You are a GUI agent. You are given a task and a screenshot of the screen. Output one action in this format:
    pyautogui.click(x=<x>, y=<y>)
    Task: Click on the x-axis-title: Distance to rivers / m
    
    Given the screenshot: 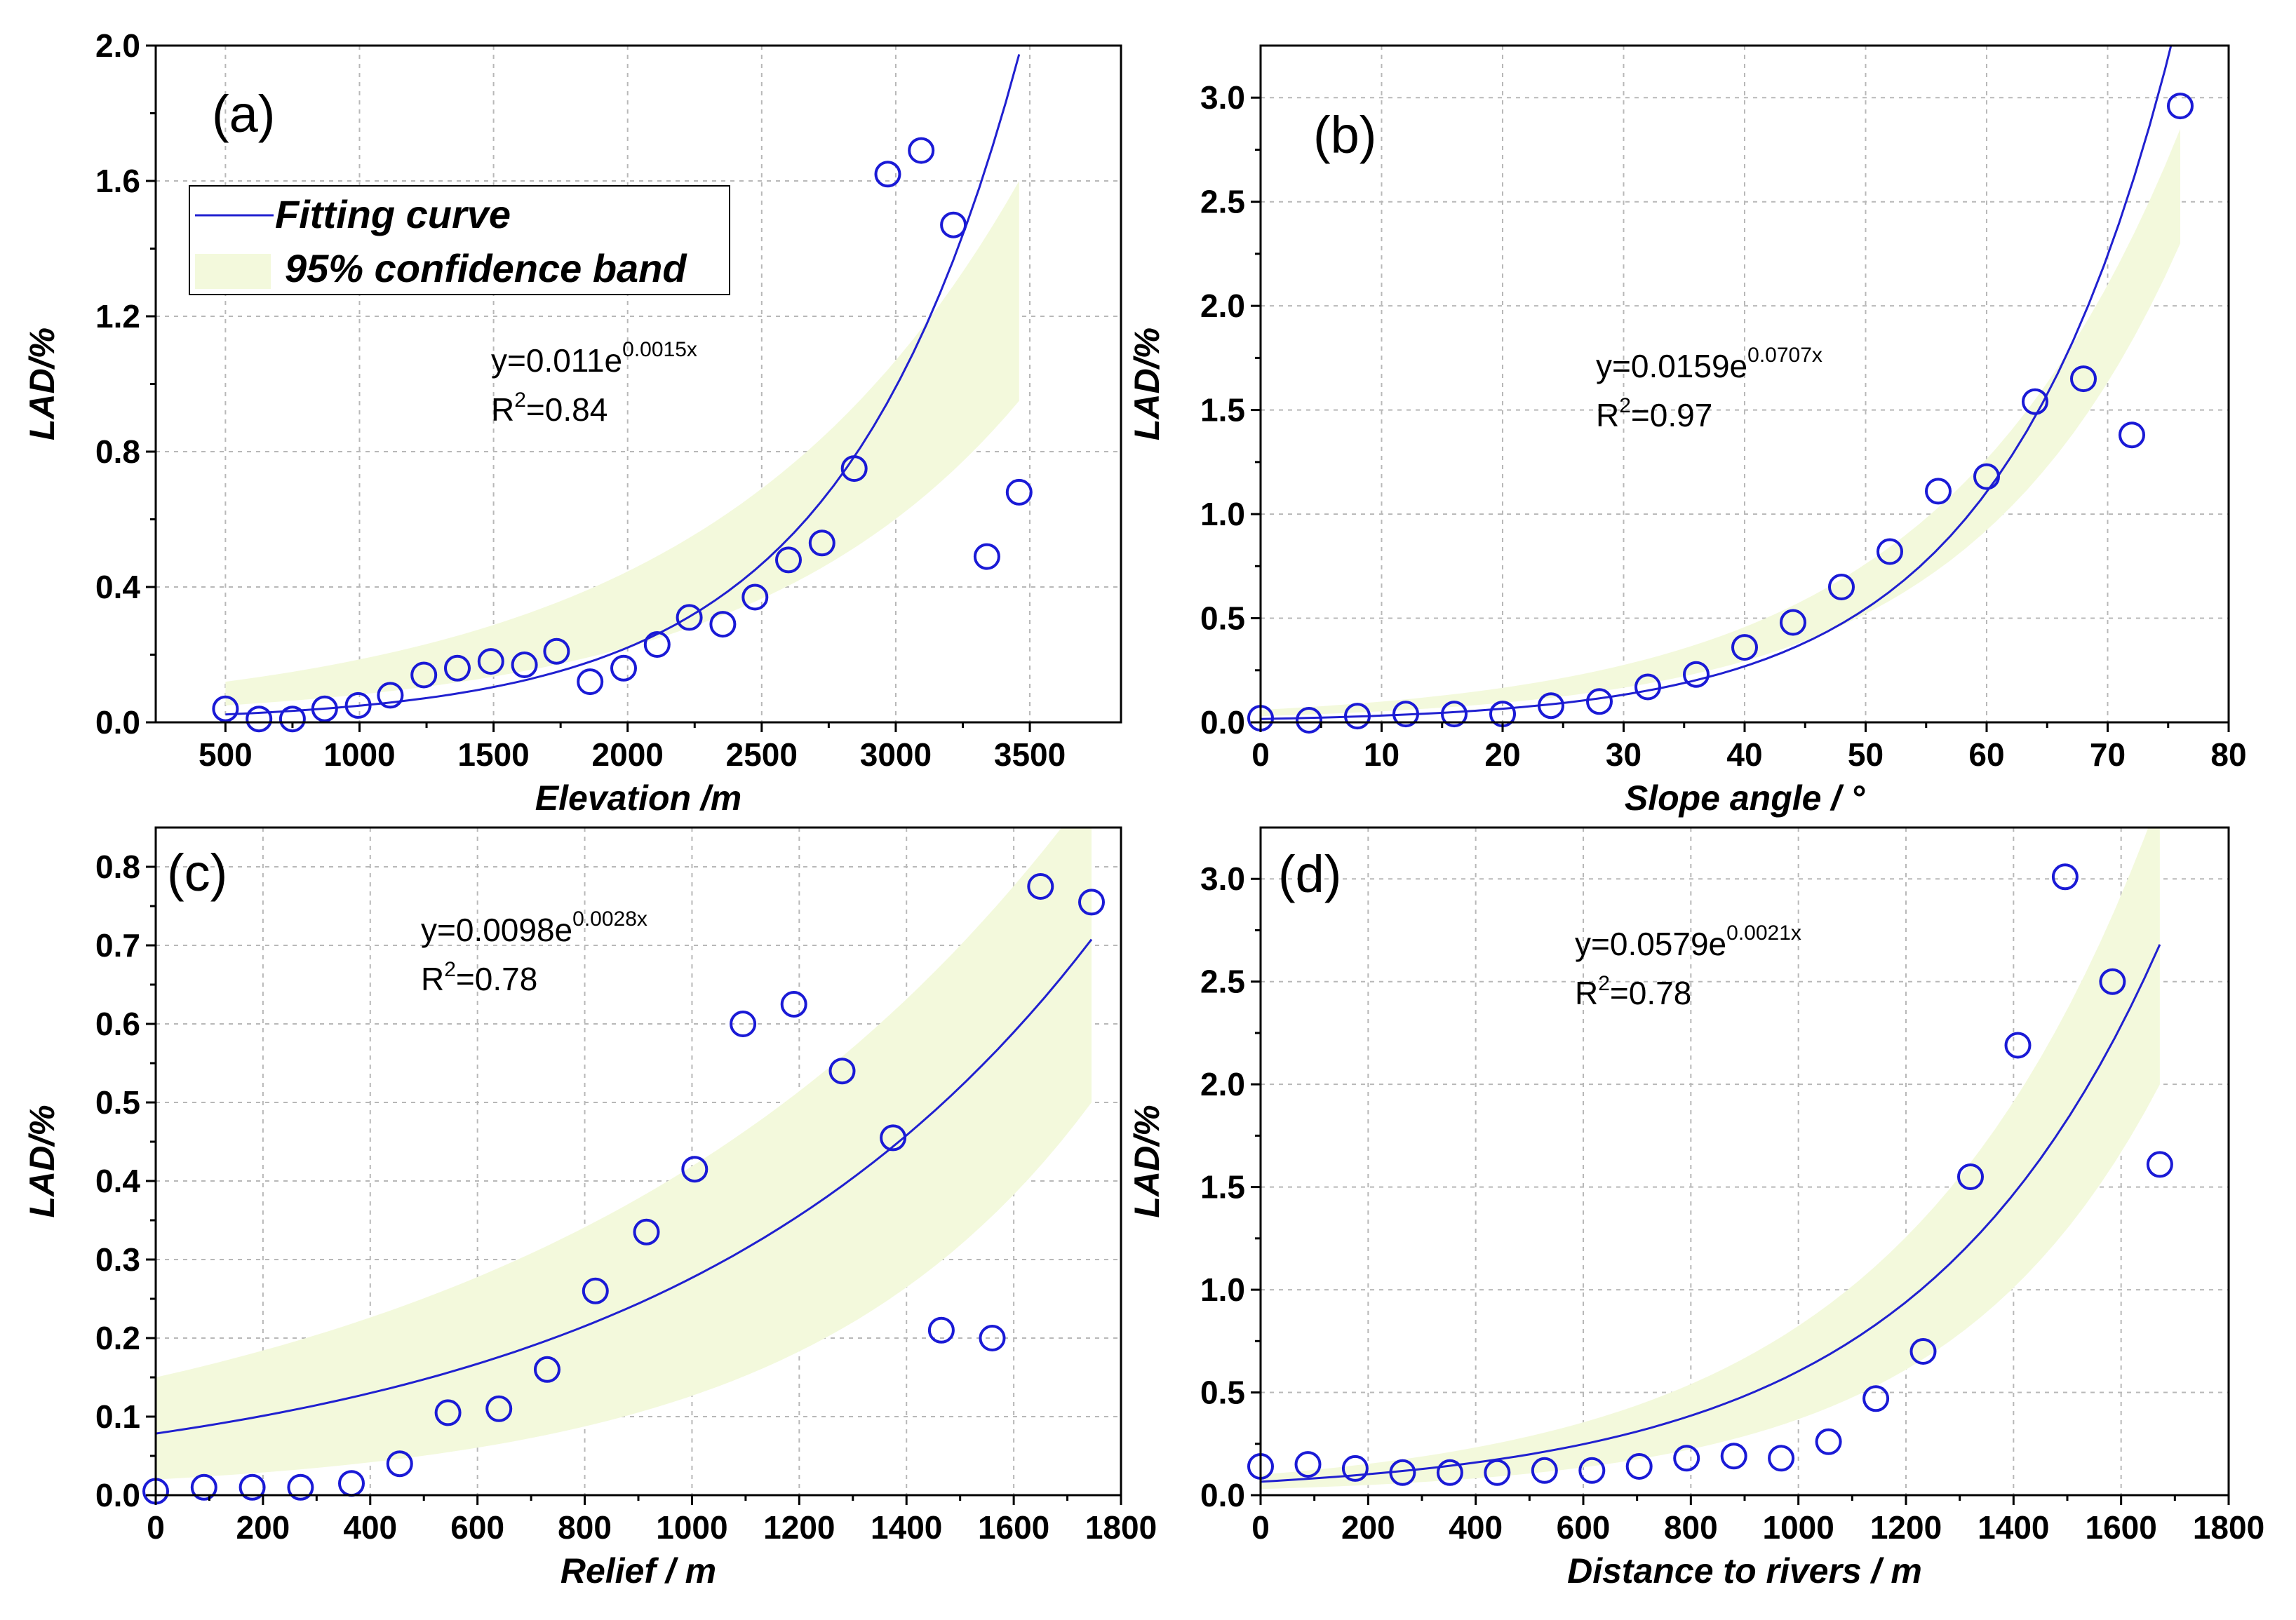 What is the action you would take?
    pyautogui.click(x=1744, y=1571)
    